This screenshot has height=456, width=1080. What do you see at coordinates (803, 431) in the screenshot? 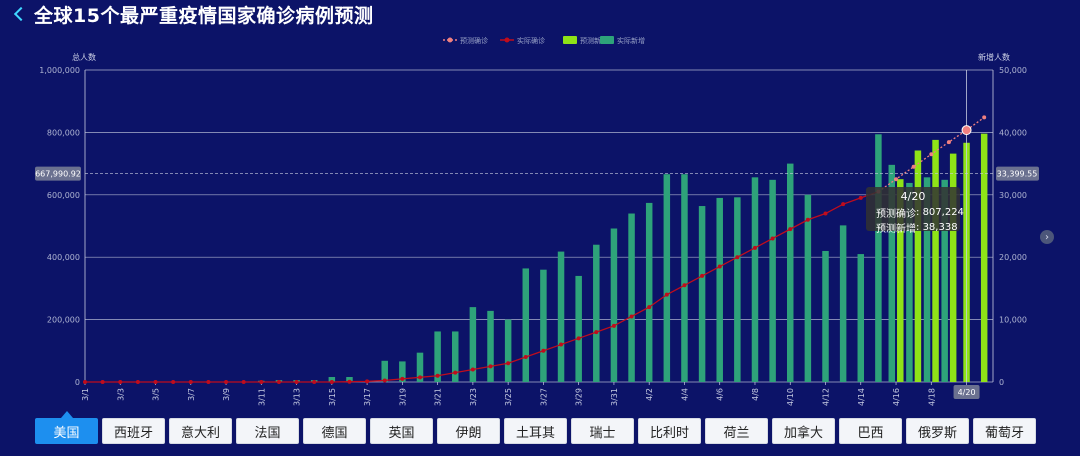
I see `tab-country: 加拿大` at bounding box center [803, 431].